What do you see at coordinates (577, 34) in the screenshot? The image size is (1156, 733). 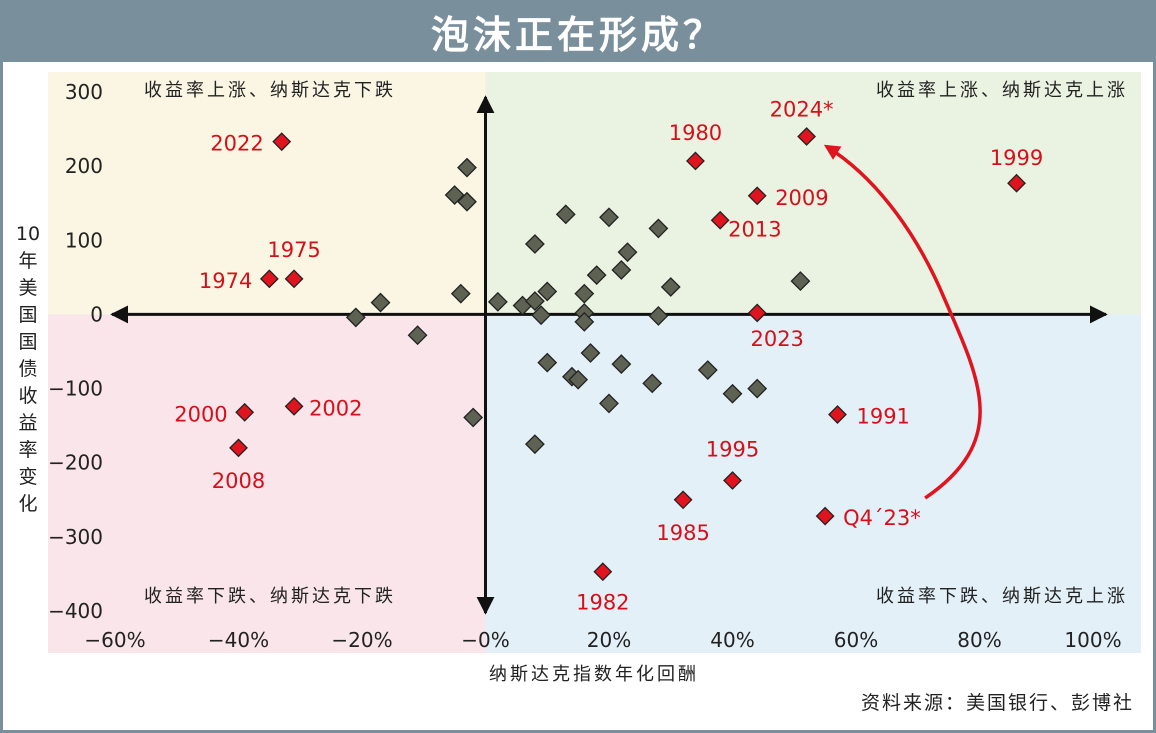 I see `chart-title: 泡沫正在形成？` at bounding box center [577, 34].